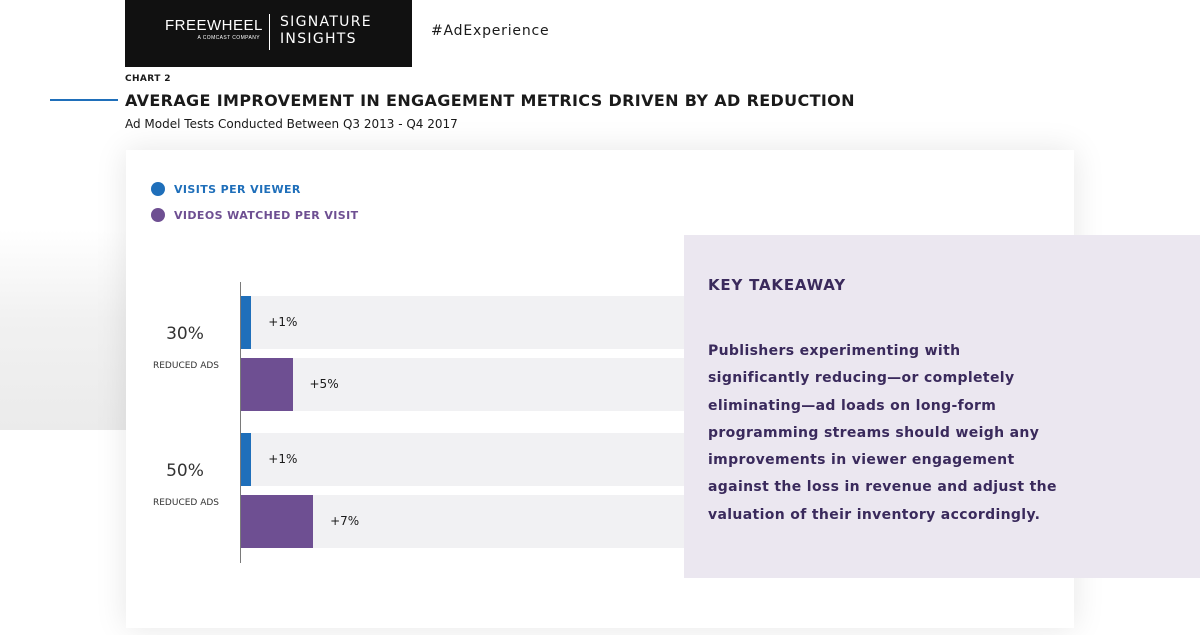  Describe the element at coordinates (874, 432) in the screenshot. I see `takeaway-line: programming streams should weigh any` at that location.